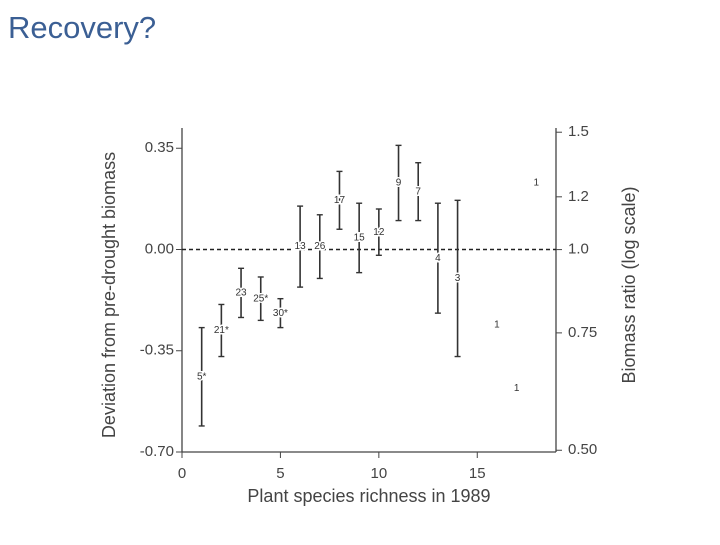 The height and width of the screenshot is (545, 720). I want to click on point-label: 15, so click(360, 238).